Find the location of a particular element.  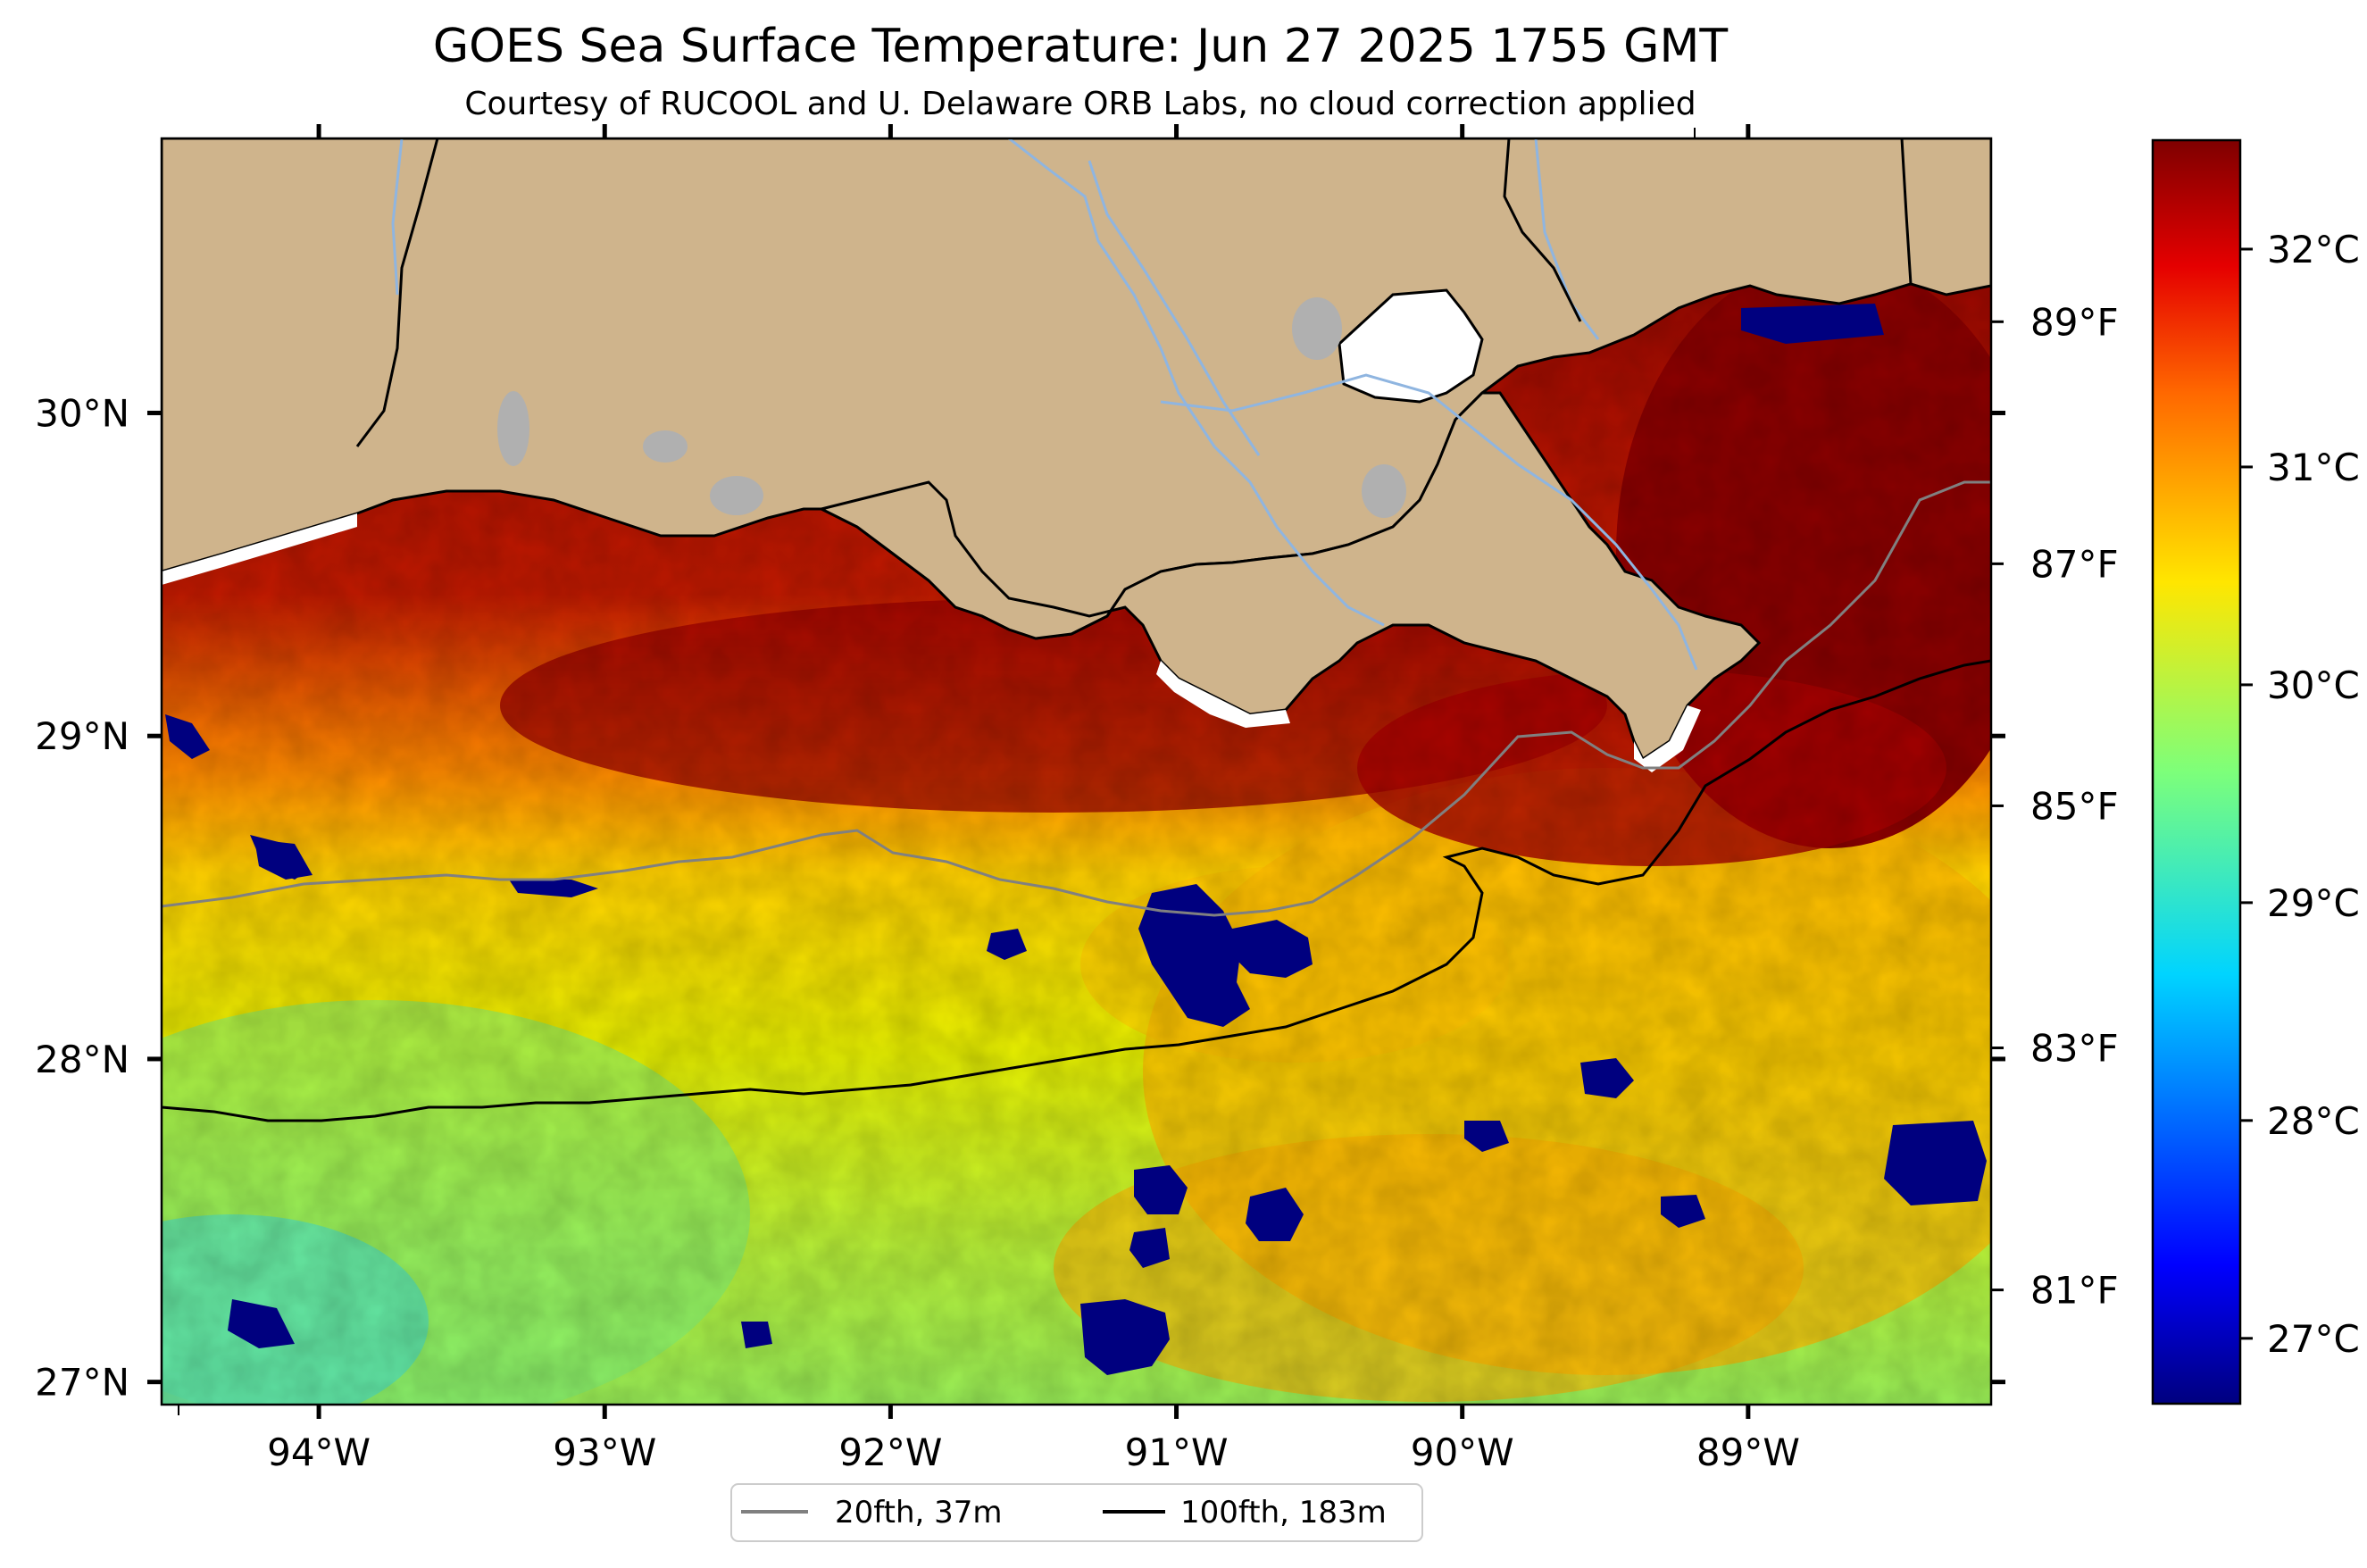

legend-box is located at coordinates (1076, 1512).